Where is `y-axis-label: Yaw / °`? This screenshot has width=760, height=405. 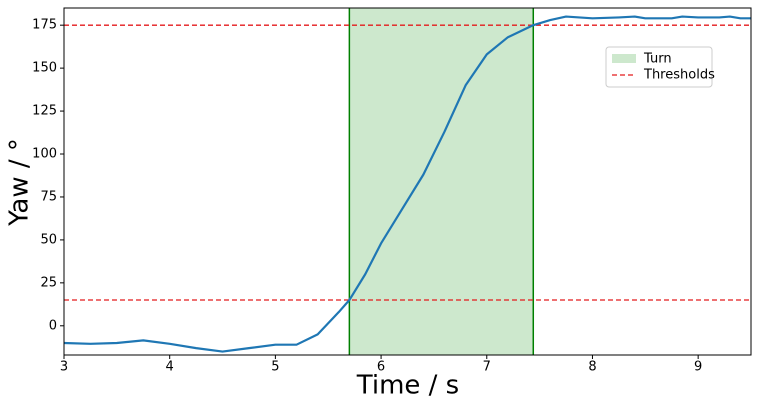
y-axis-label: Yaw / ° is located at coordinates (20, 182).